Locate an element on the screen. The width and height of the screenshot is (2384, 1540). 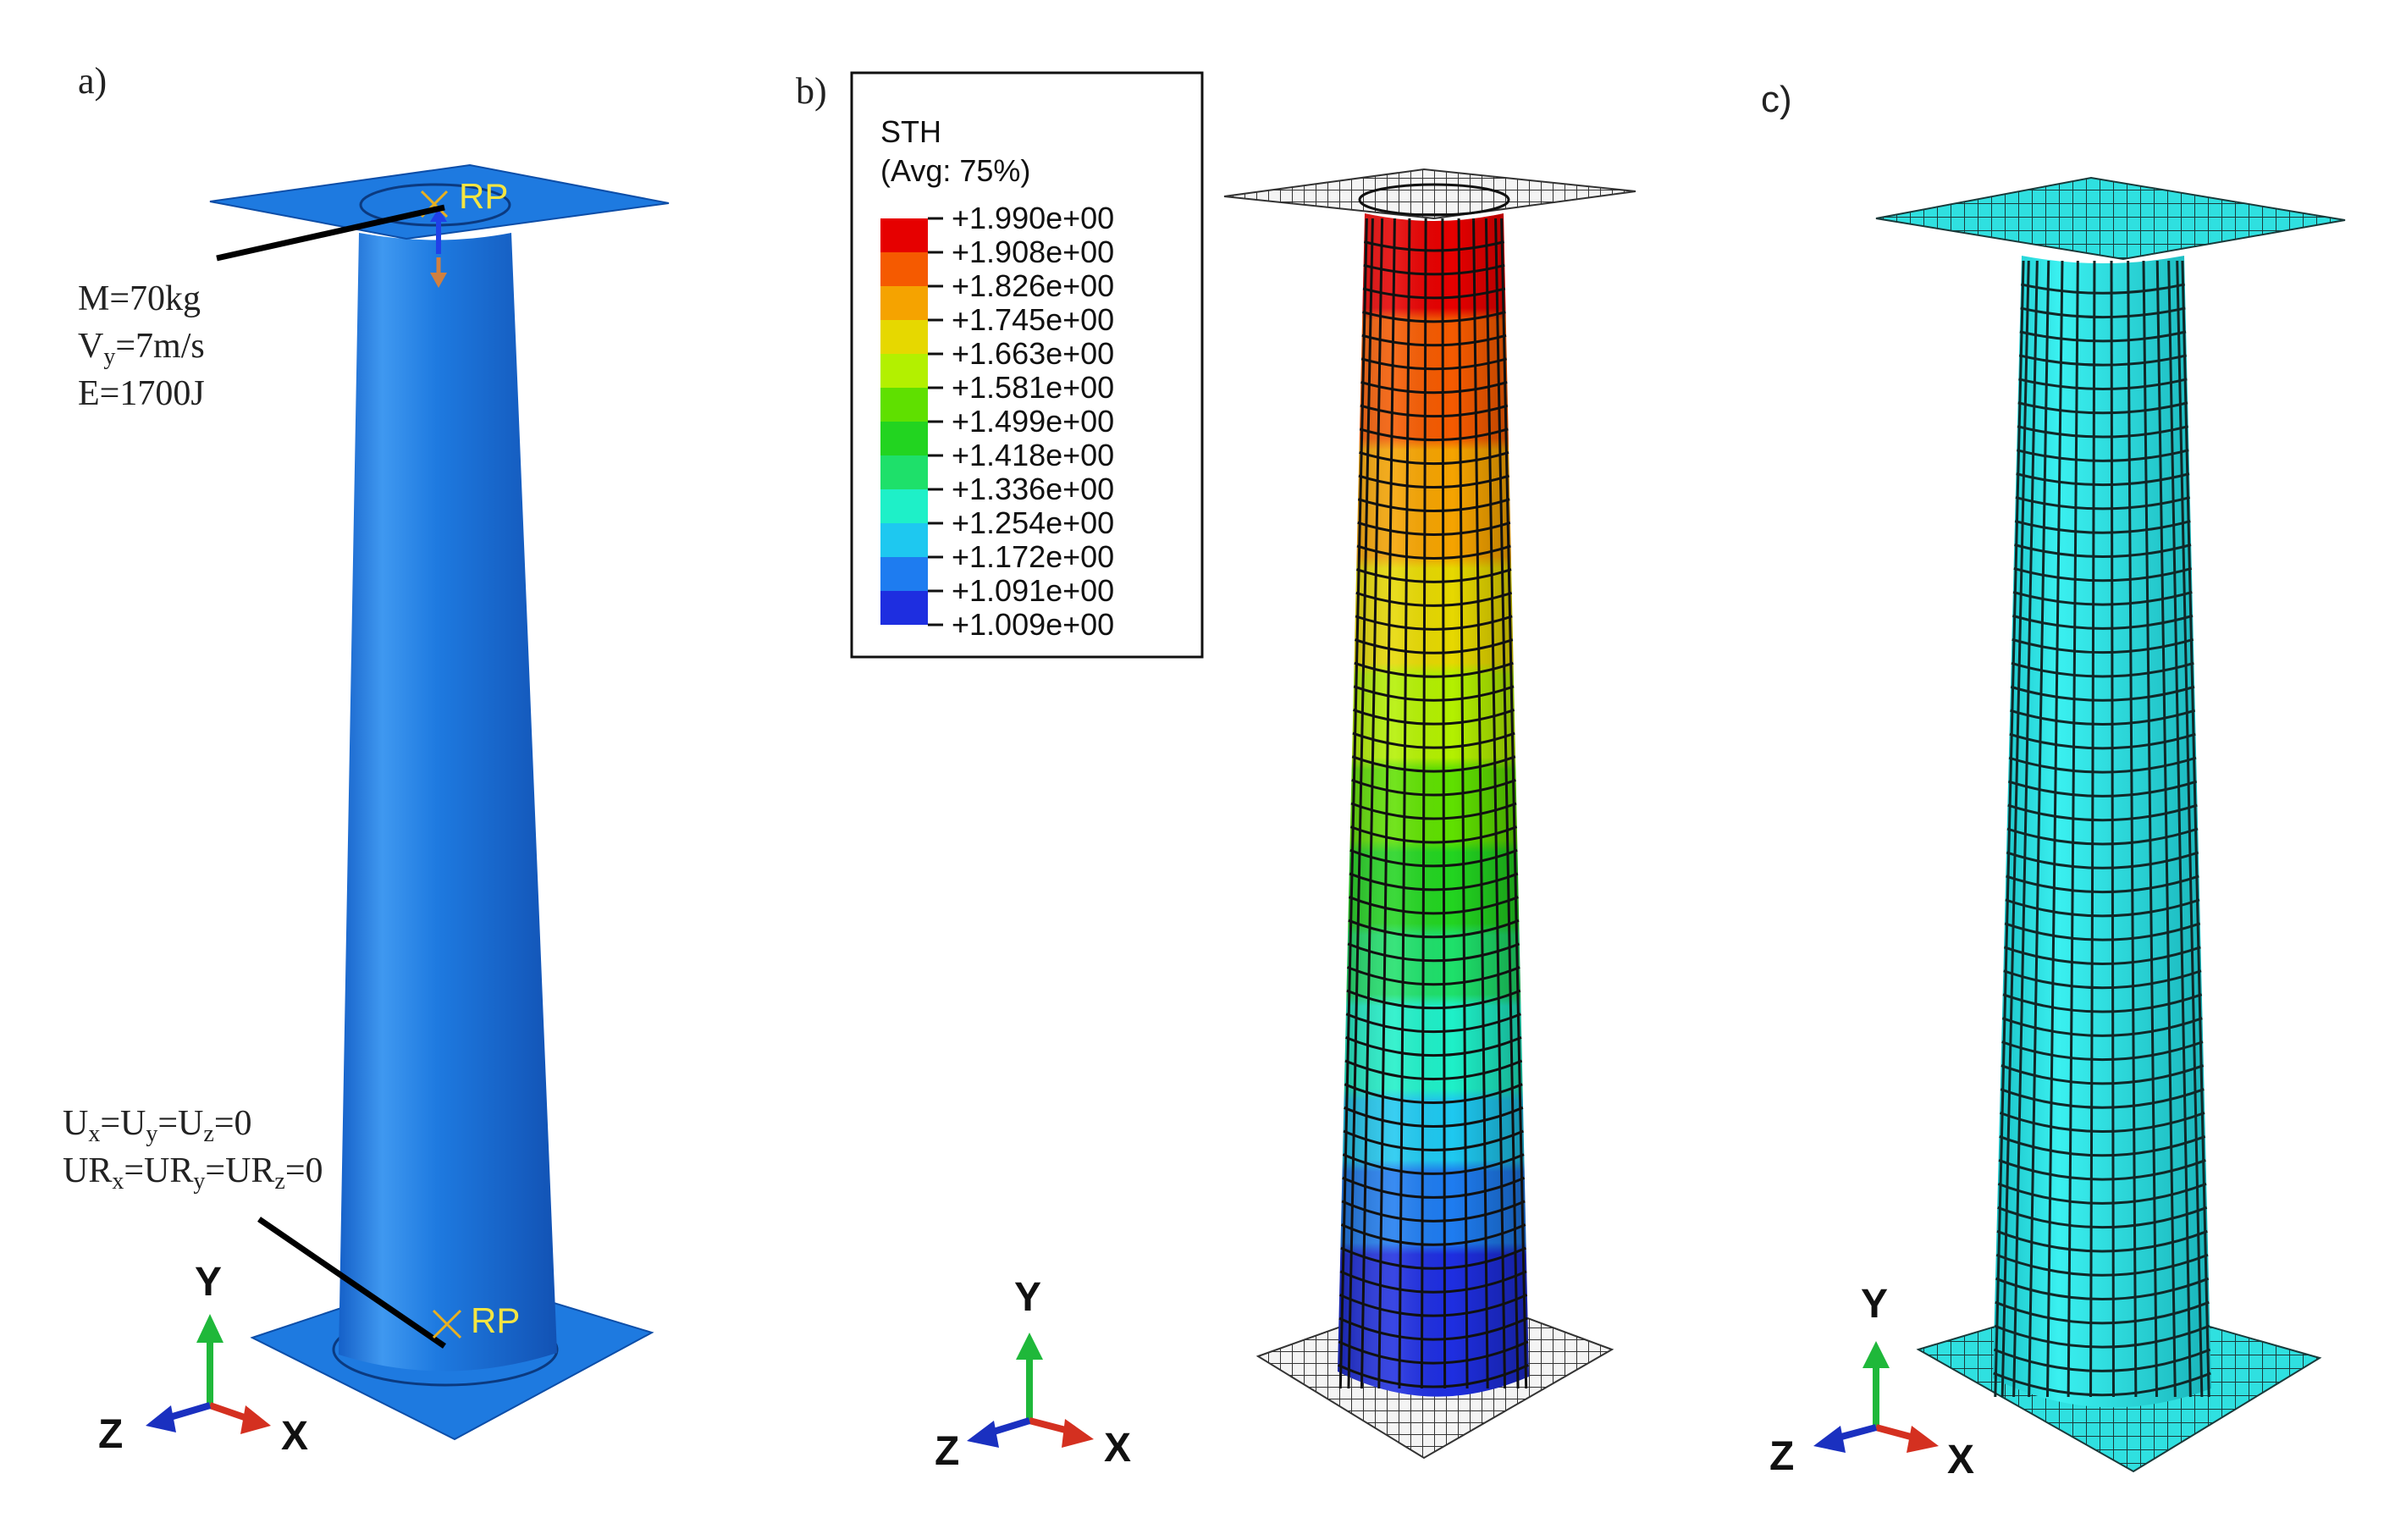
legend-value: +1.663e+00 is located at coordinates (1033, 353).